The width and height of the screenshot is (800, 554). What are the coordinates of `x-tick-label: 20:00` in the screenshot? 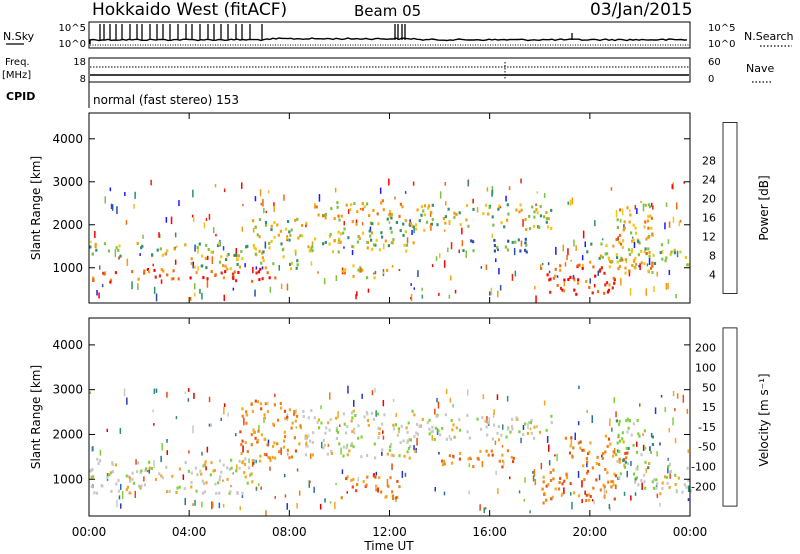 It's located at (590, 532).